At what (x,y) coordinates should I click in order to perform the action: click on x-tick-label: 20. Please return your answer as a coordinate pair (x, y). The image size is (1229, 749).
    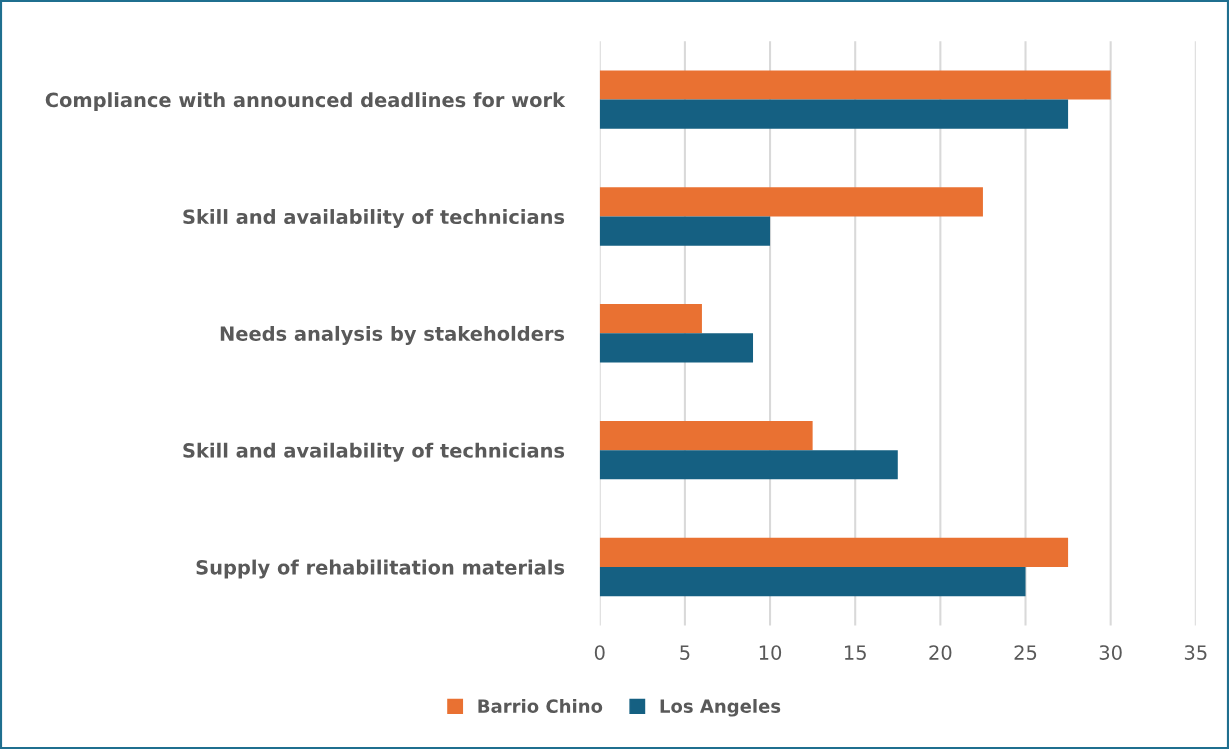
    Looking at the image, I should click on (940, 652).